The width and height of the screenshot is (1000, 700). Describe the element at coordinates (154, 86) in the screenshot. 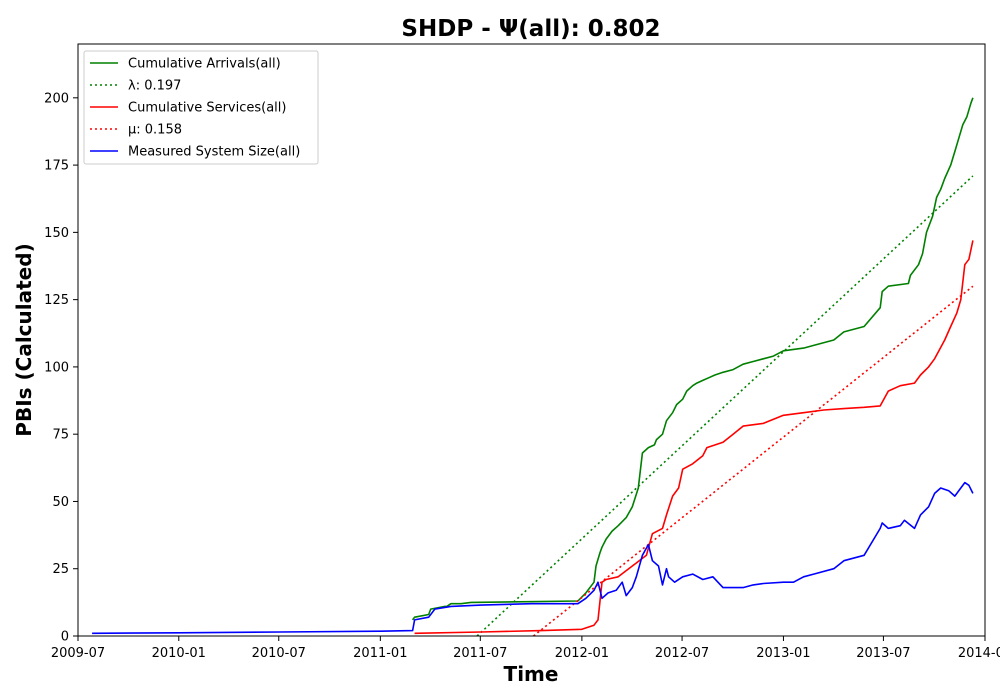

I see `legend-label: λ: 0.197` at that location.